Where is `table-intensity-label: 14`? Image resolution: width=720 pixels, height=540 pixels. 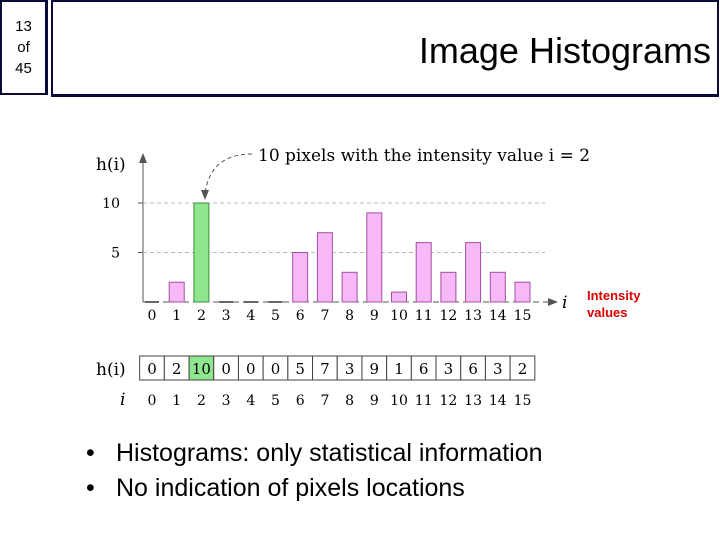 table-intensity-label: 14 is located at coordinates (498, 401).